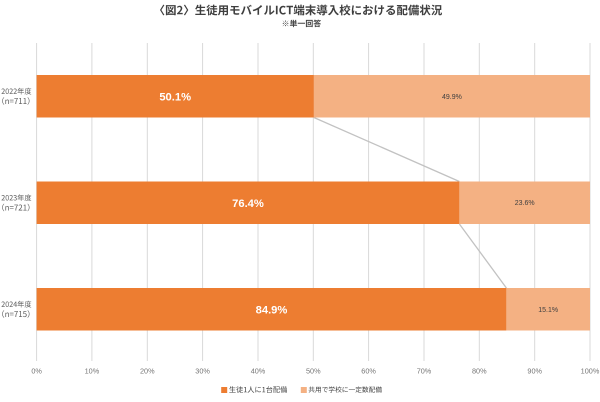 The height and width of the screenshot is (402, 600). What do you see at coordinates (525, 203) in the screenshot?
I see `svg-text: 23.6%` at bounding box center [525, 203].